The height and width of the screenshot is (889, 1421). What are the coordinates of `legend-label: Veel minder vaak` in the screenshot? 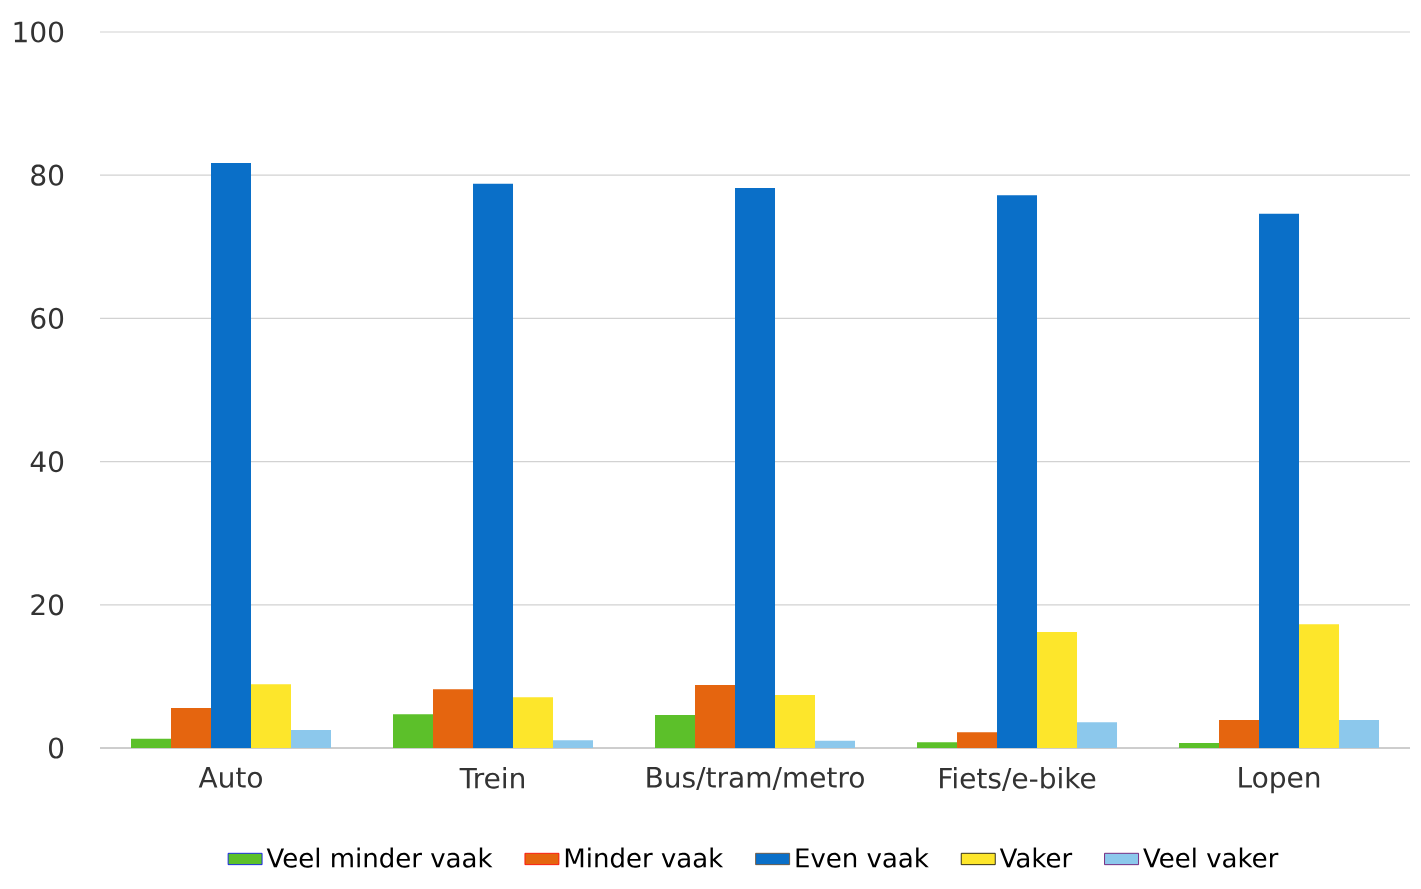 It's located at (379, 857).